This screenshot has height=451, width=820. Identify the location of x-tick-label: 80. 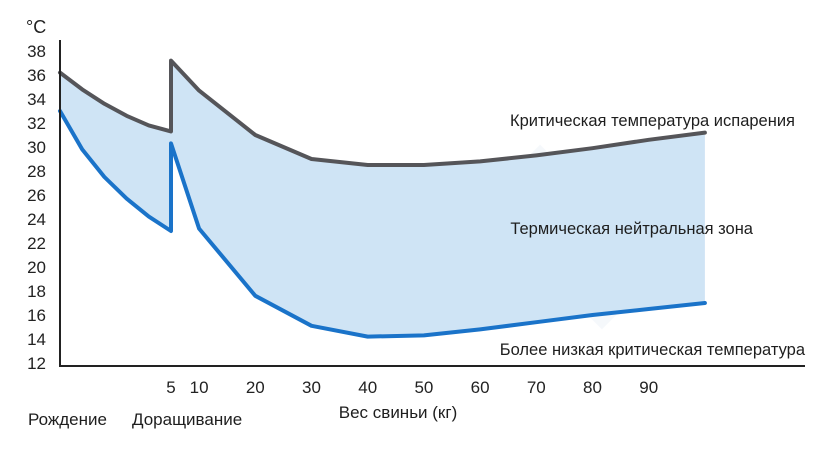
(592, 387).